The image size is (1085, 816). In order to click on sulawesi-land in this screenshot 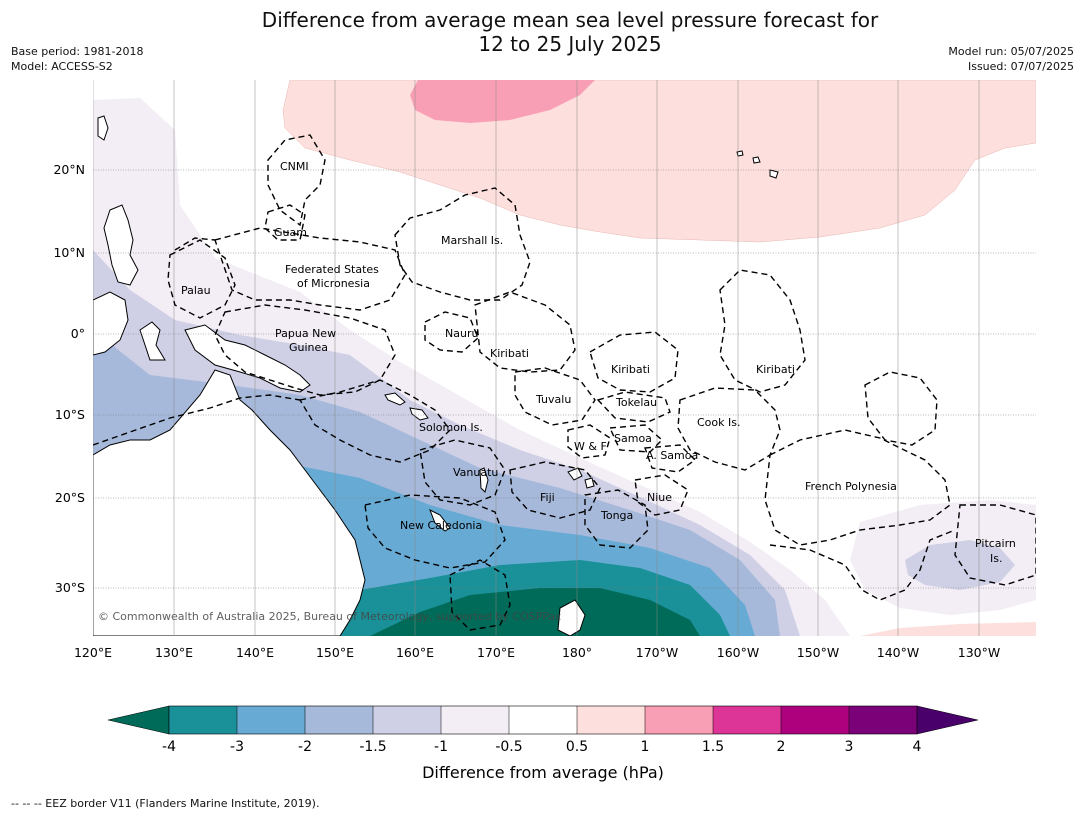, I will do `click(152, 341)`.